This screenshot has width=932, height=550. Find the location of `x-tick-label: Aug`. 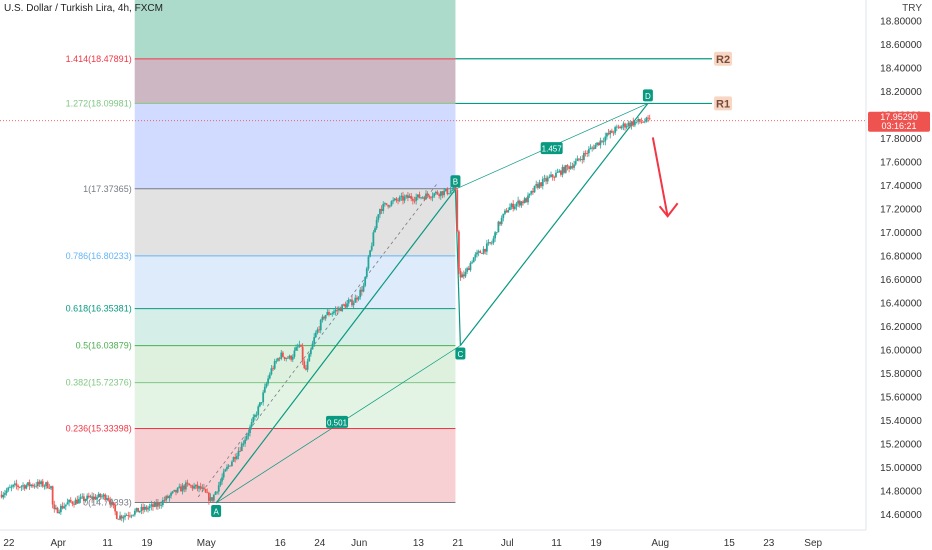

x-tick-label: Aug is located at coordinates (660, 543).